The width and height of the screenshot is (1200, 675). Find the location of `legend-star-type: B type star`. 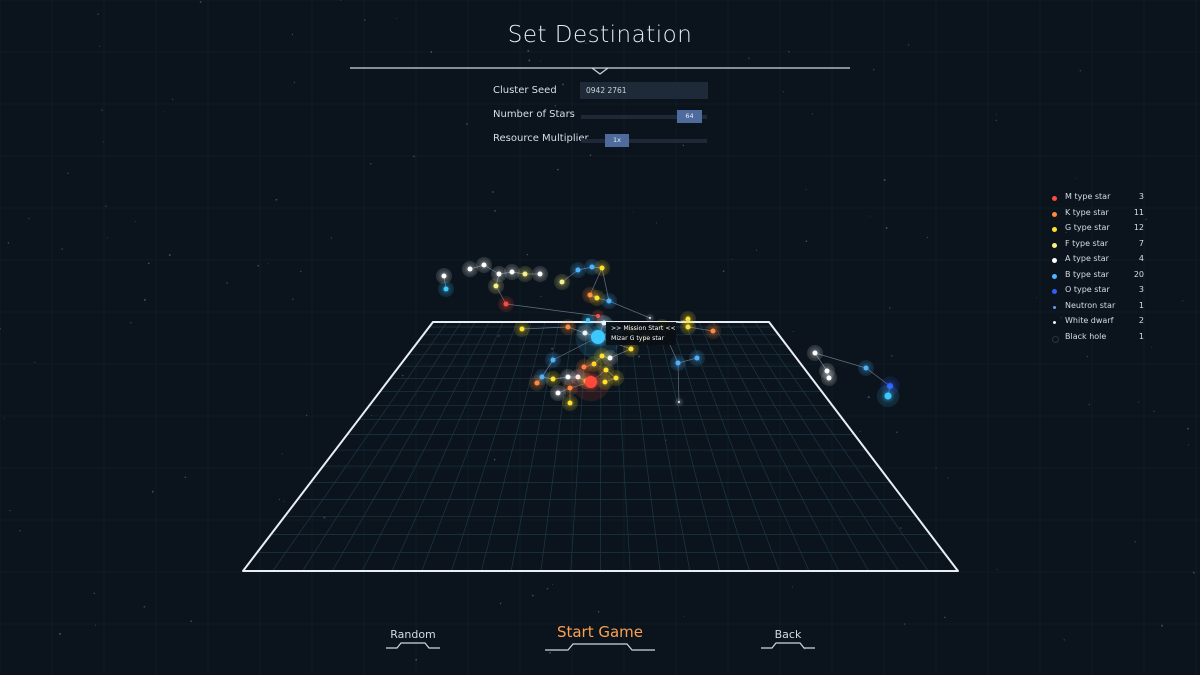

legend-star-type: B type star is located at coordinates (1087, 274).